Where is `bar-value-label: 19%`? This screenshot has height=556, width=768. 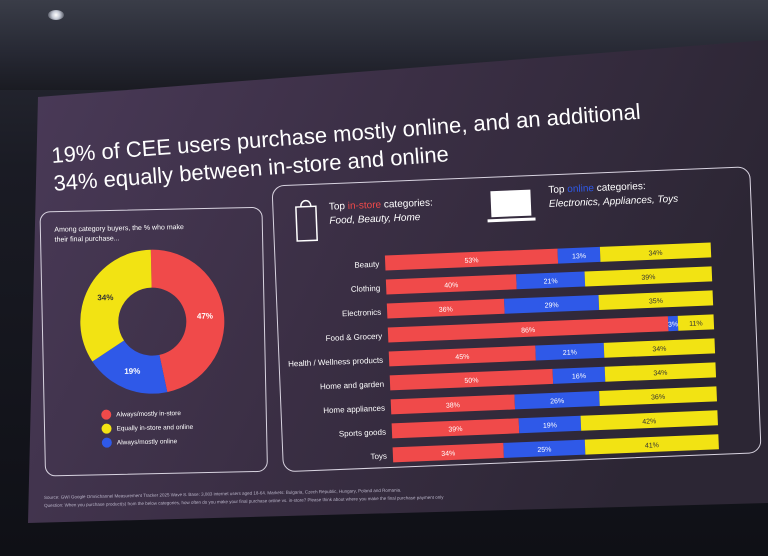 bar-value-label: 19% is located at coordinates (550, 426).